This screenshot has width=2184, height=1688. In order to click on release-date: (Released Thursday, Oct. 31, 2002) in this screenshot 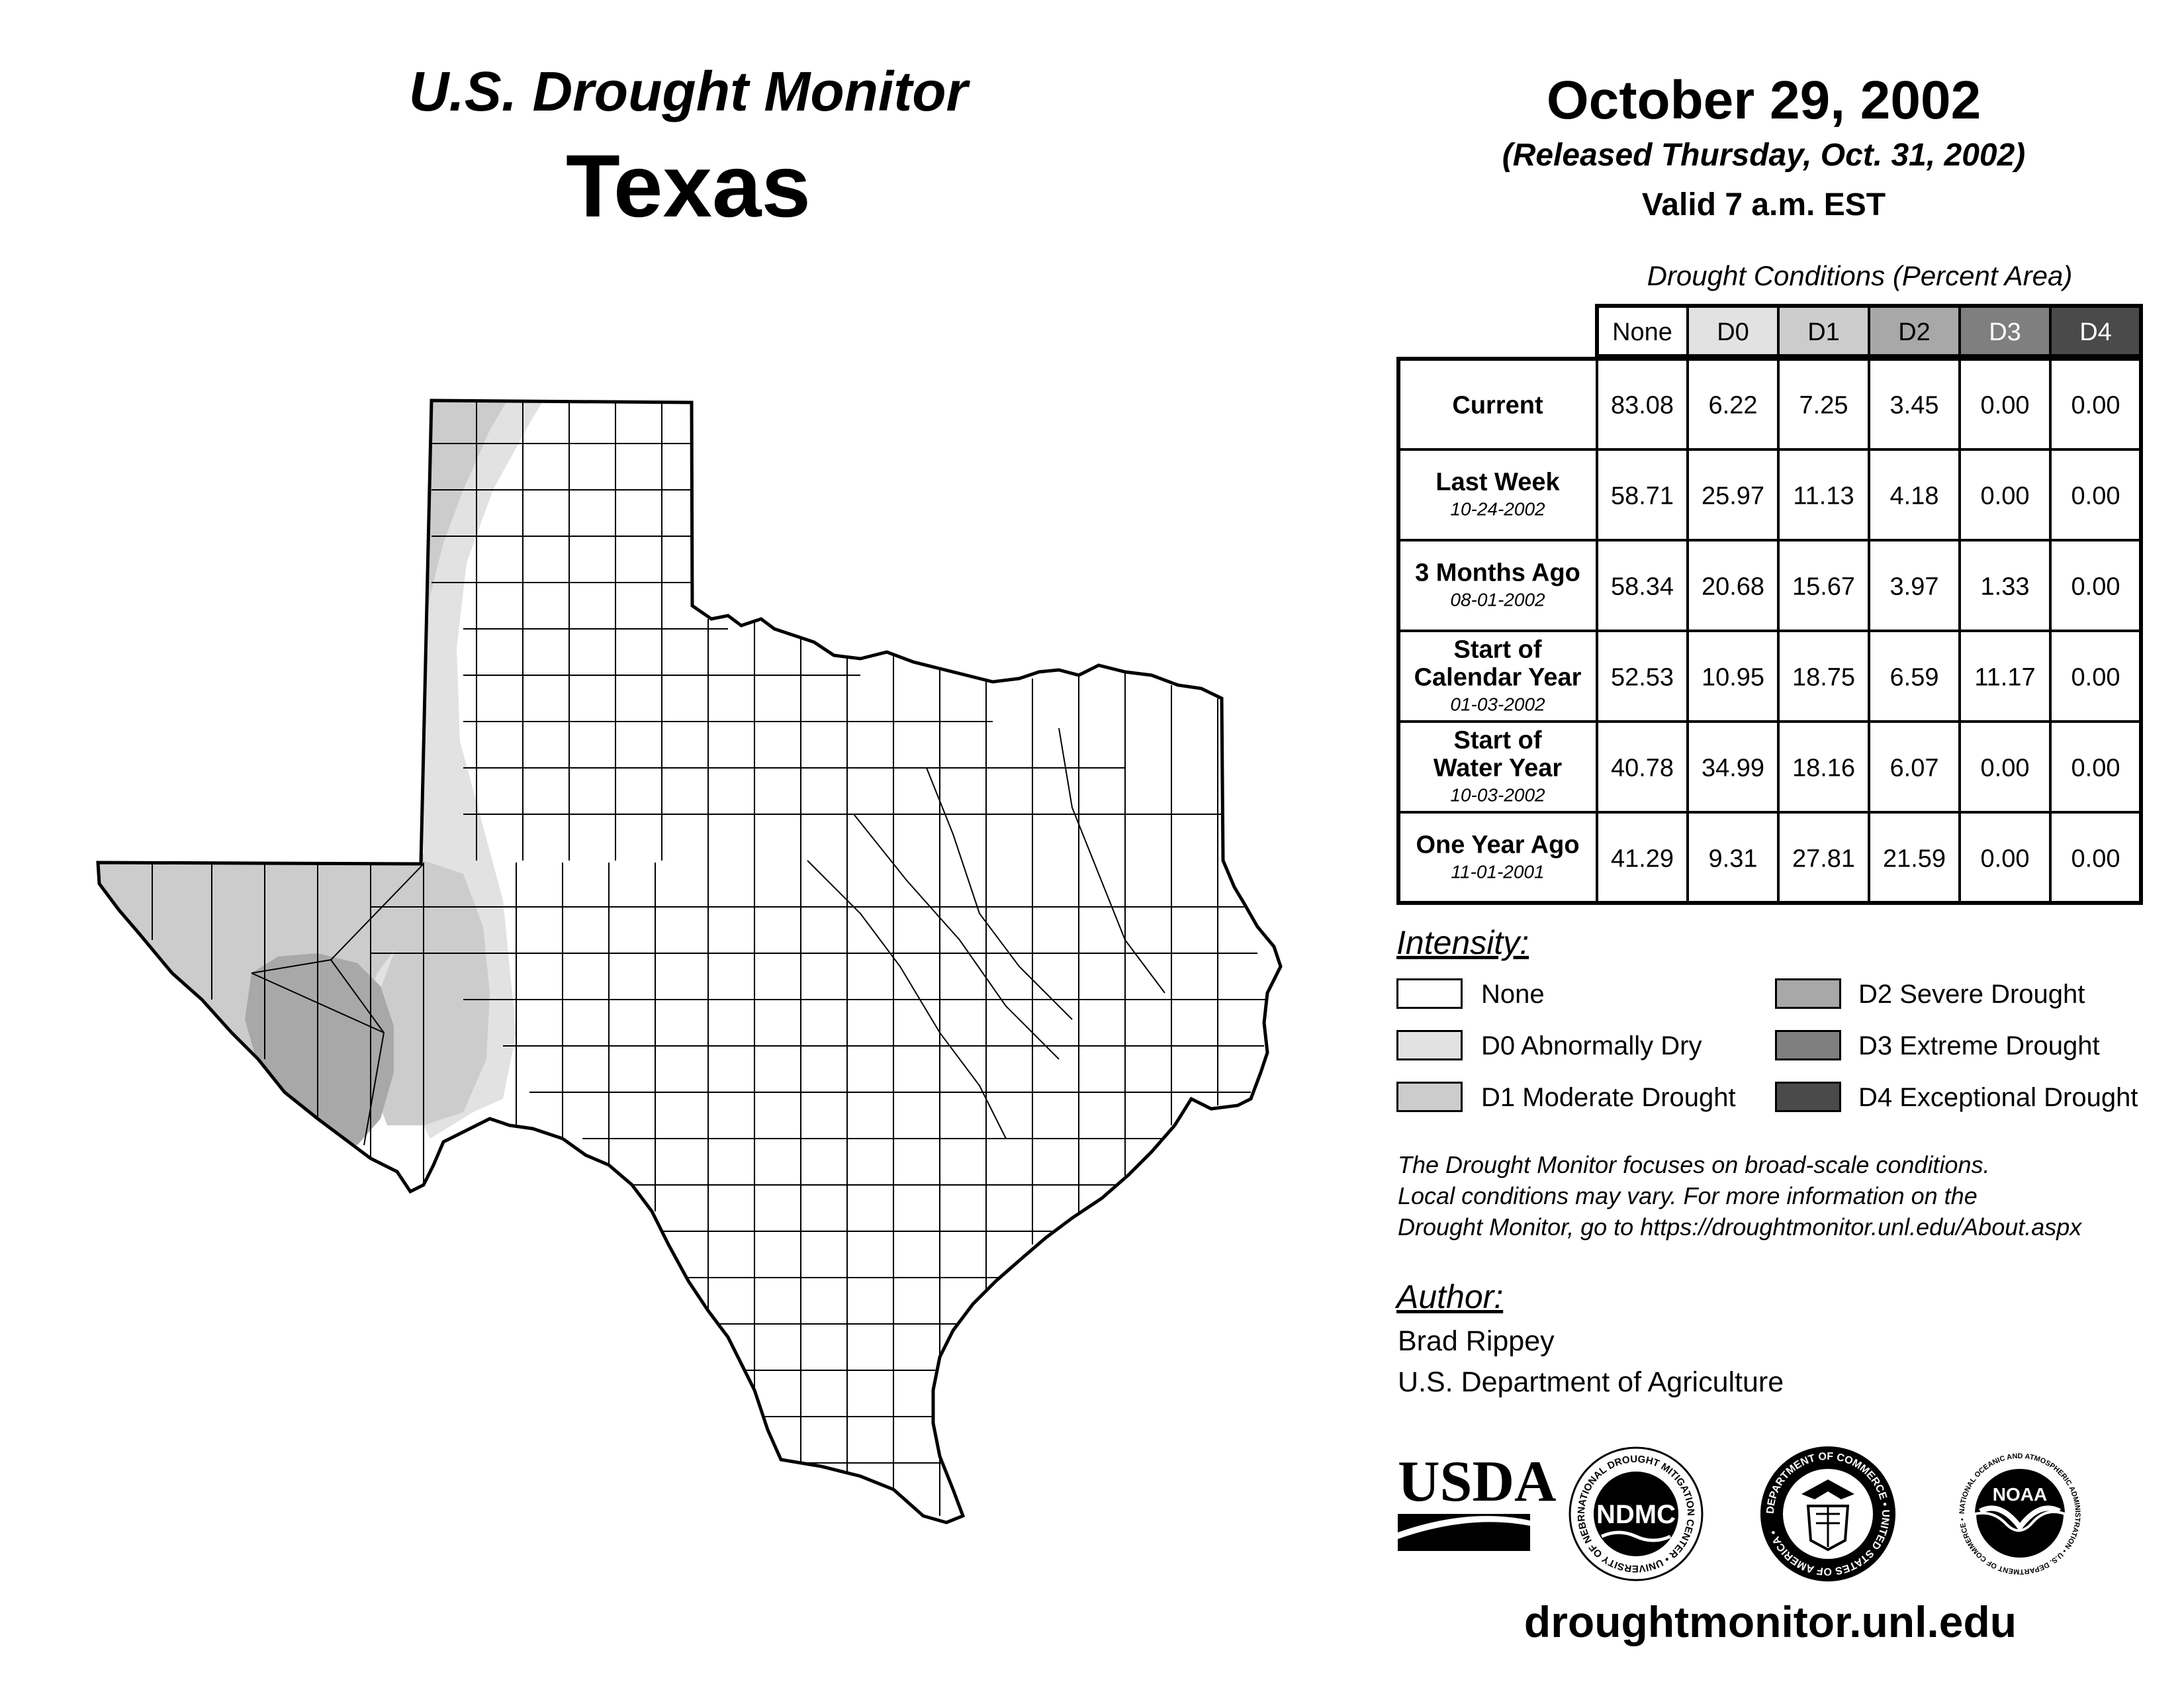, I will do `click(1764, 155)`.